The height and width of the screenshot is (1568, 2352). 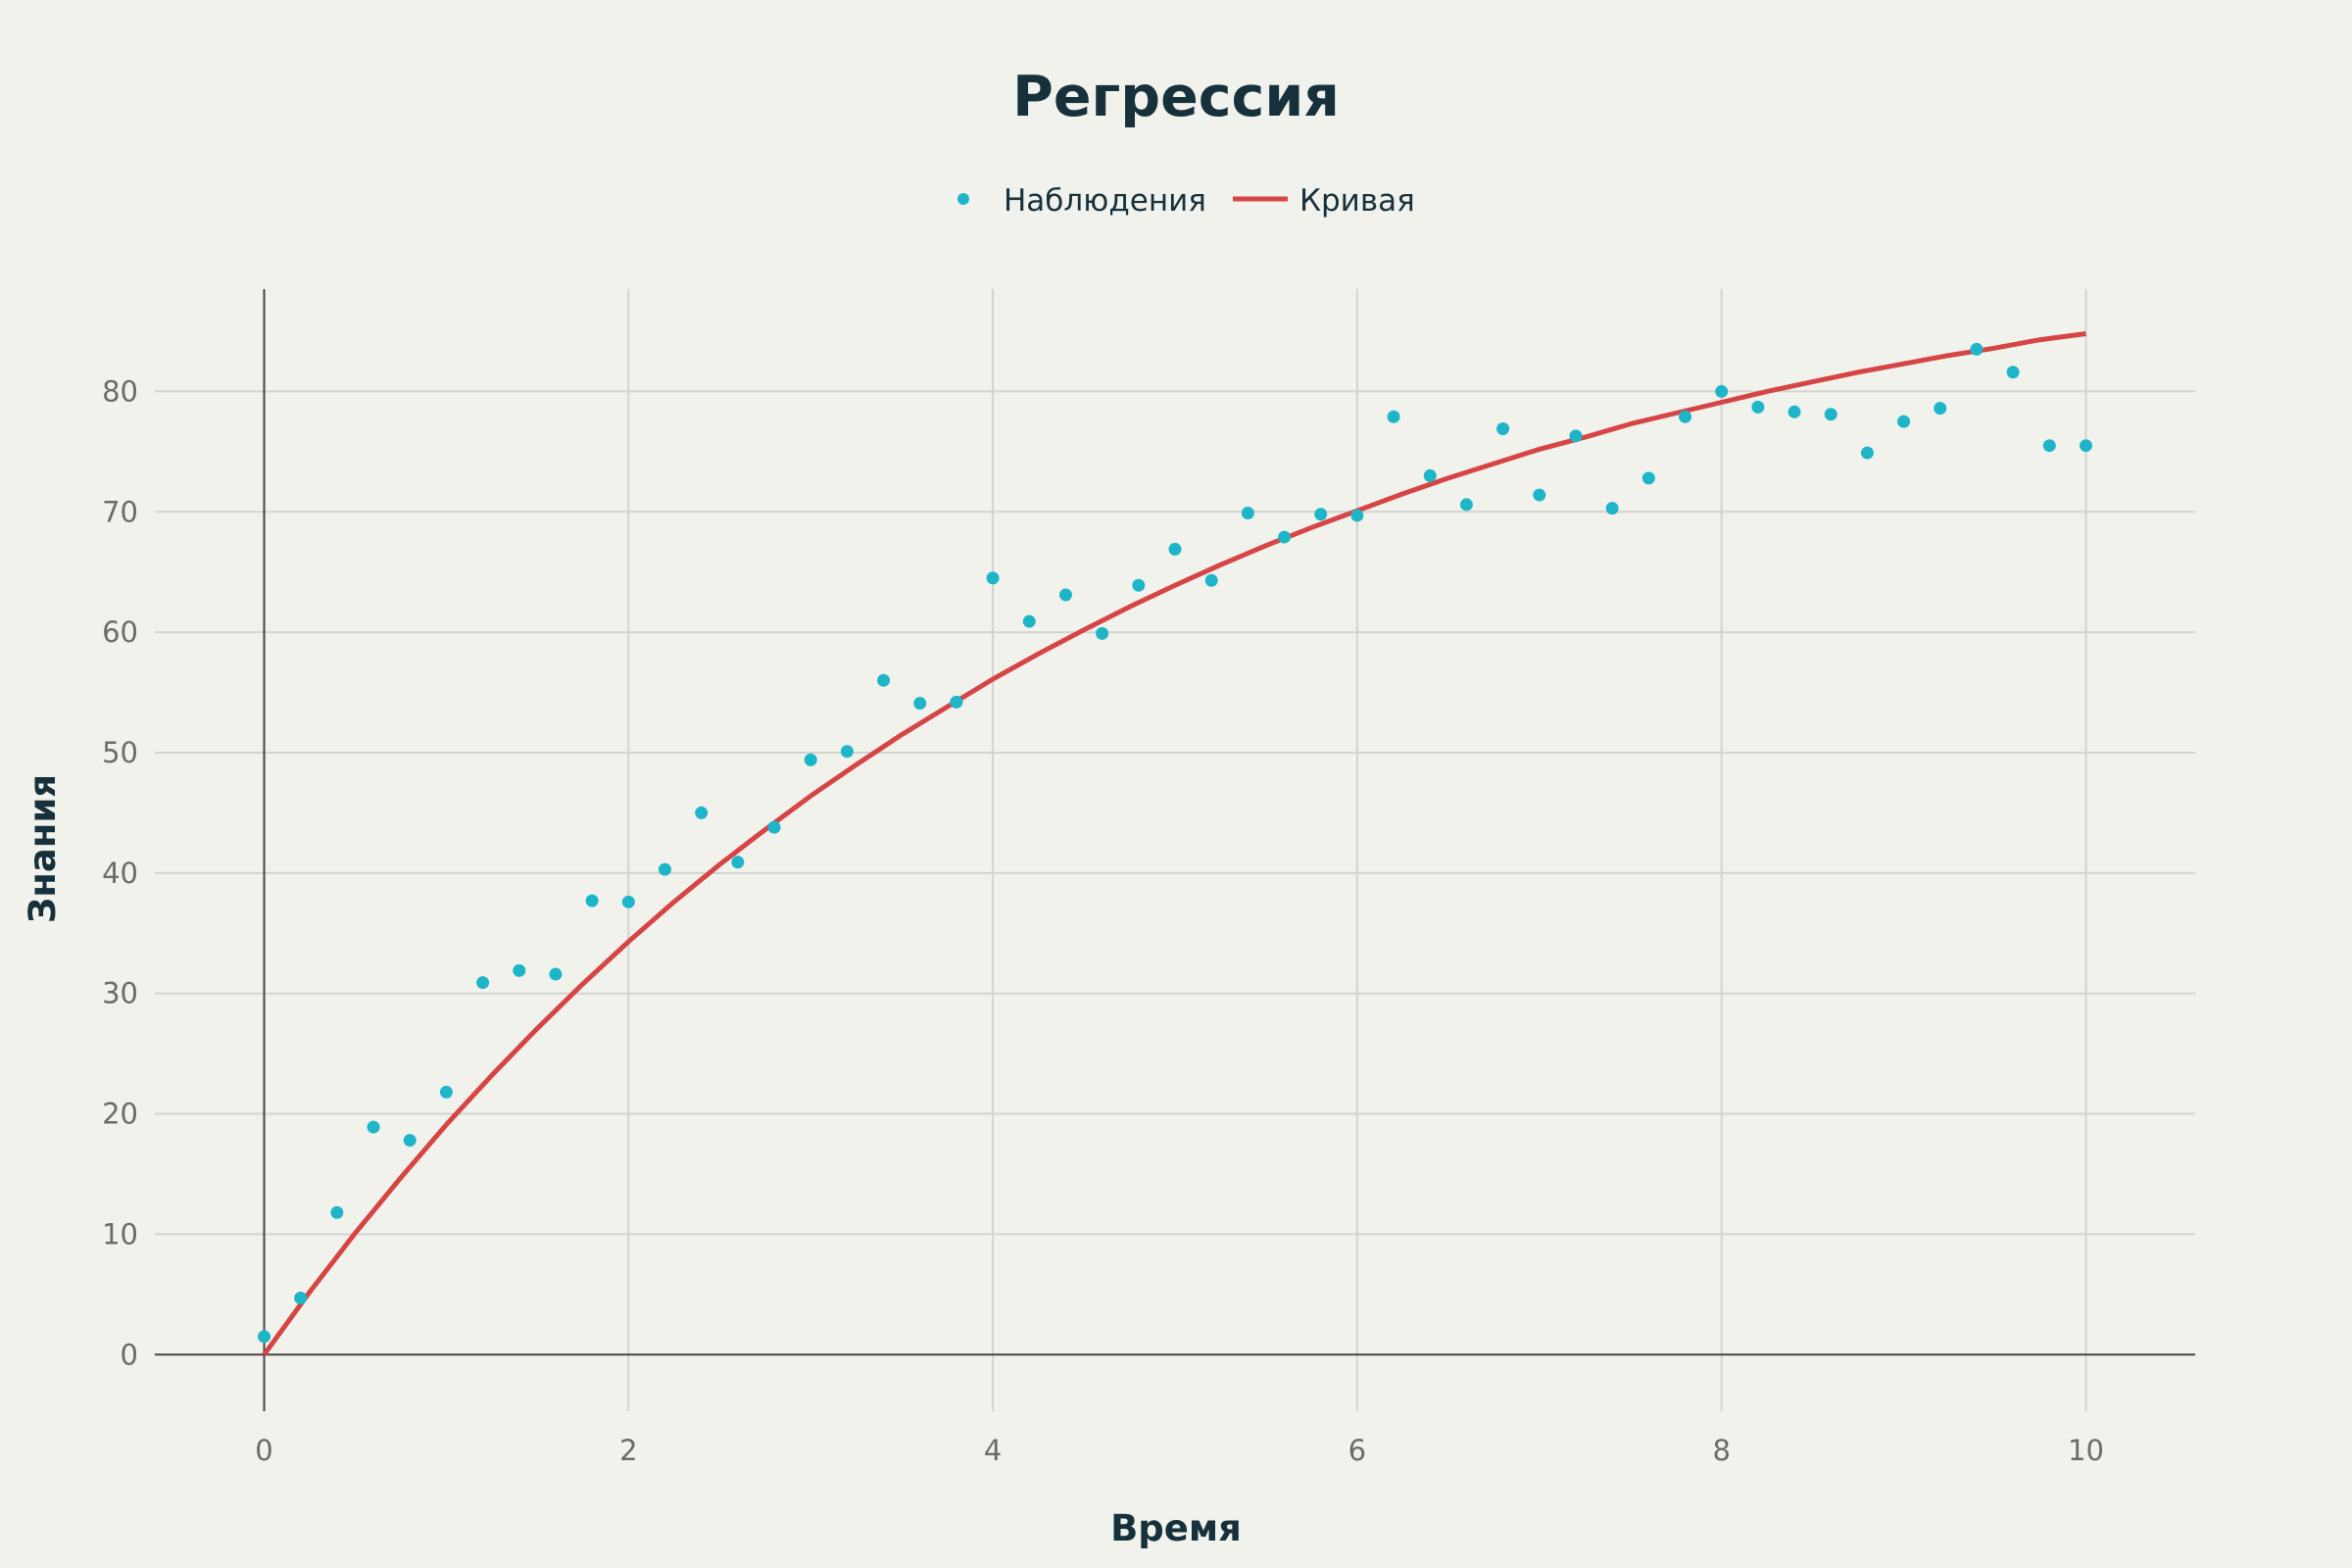 What do you see at coordinates (1176, 97) in the screenshot?
I see `chart-title: Регрессия` at bounding box center [1176, 97].